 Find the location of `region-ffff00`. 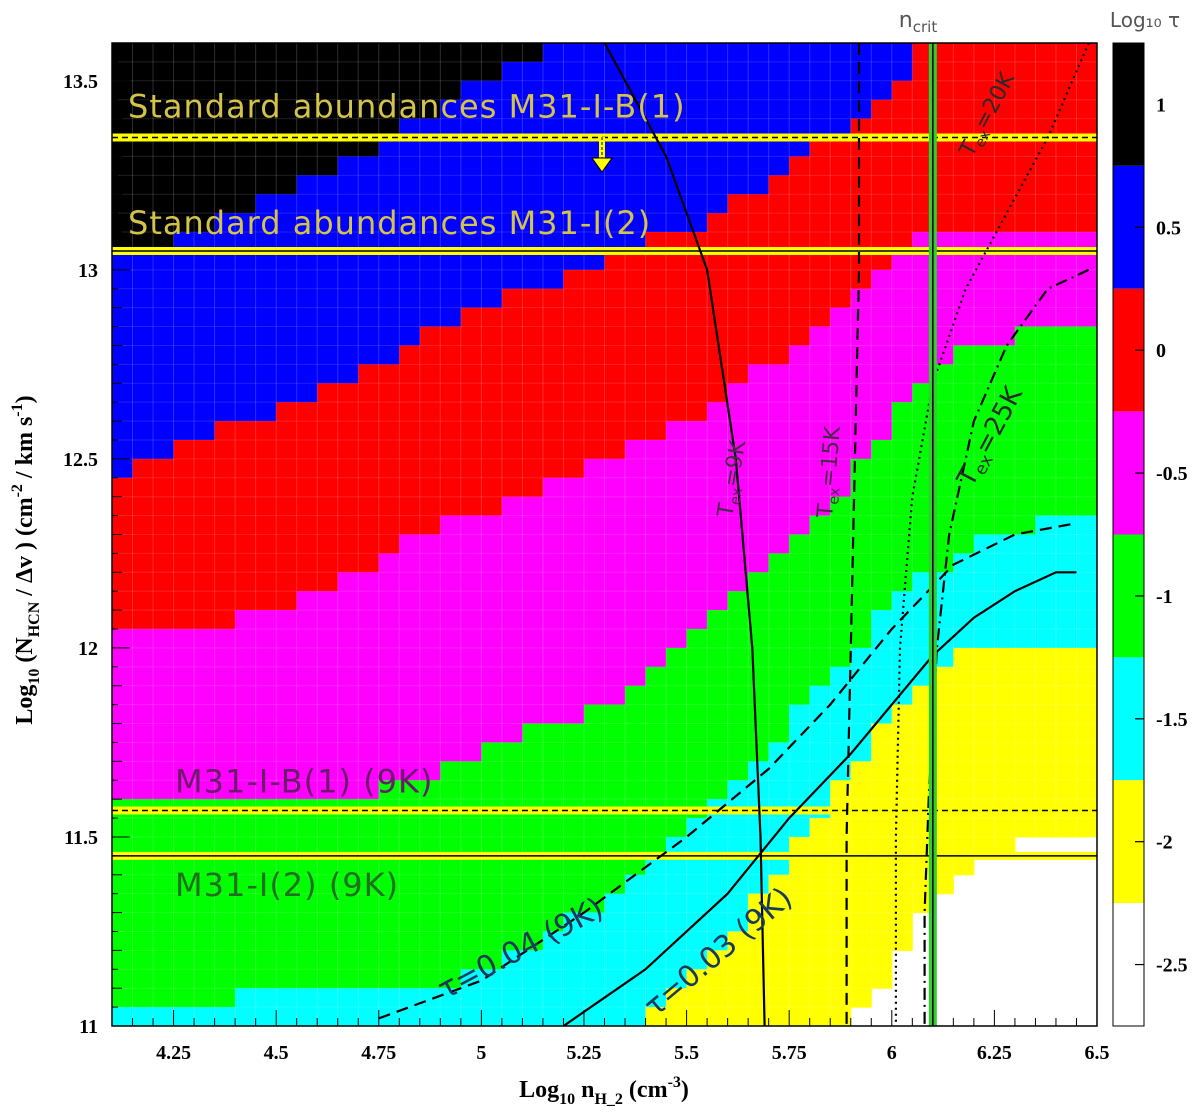

region-ffff00 is located at coordinates (871, 836).